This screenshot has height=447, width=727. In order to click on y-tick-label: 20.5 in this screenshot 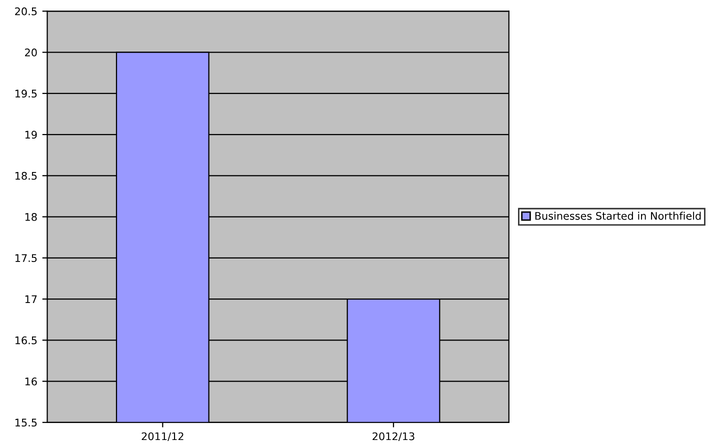, I will do `click(26, 11)`.